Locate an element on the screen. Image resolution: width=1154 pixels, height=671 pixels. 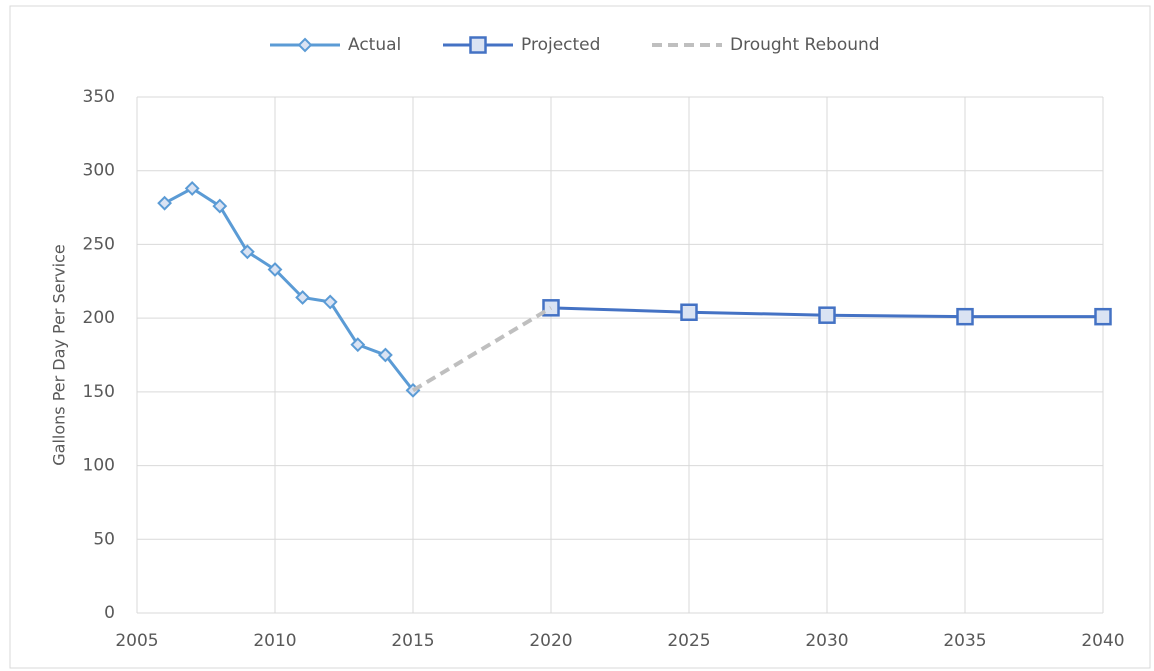
y-tick-label: 350 is located at coordinates (99, 97).